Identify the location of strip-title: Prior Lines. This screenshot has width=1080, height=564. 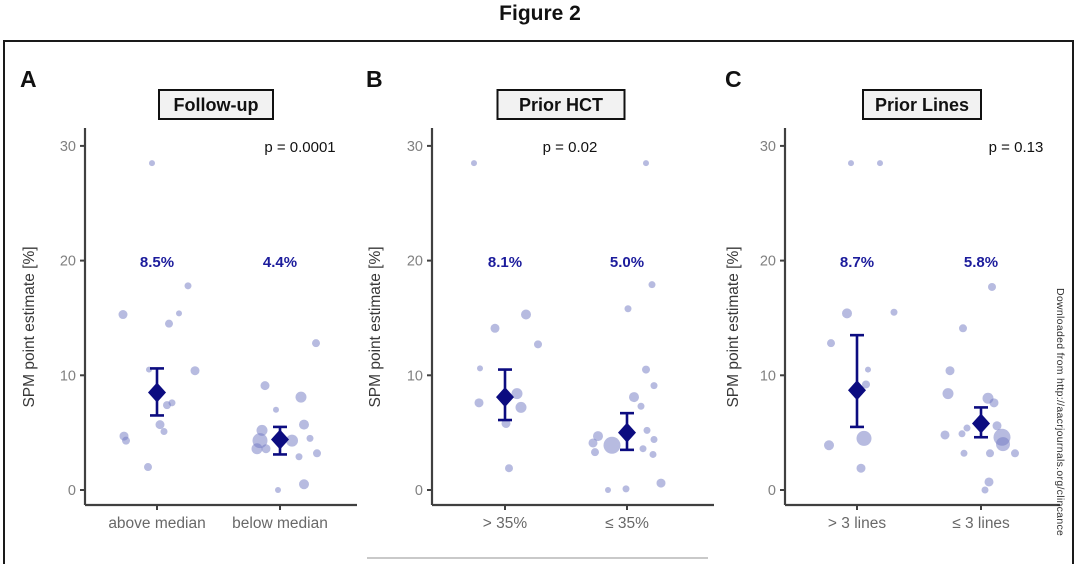
(922, 105).